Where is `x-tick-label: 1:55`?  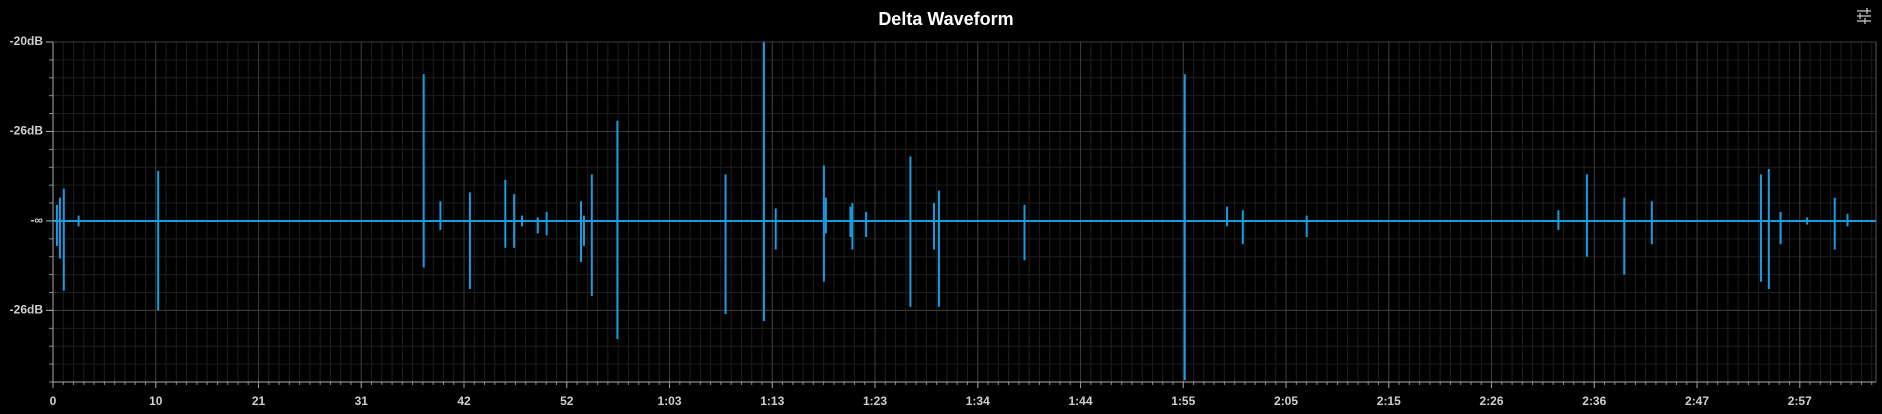 x-tick-label: 1:55 is located at coordinates (1183, 401).